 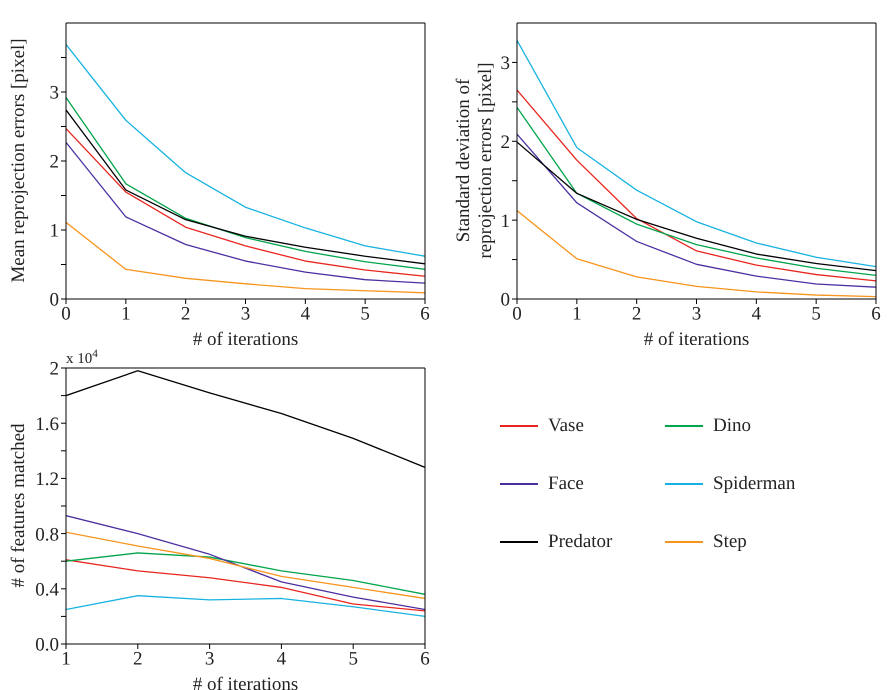 What do you see at coordinates (474, 160) in the screenshot?
I see `y-axis-title: Standard deviation of reprojection errors [pixel]` at bounding box center [474, 160].